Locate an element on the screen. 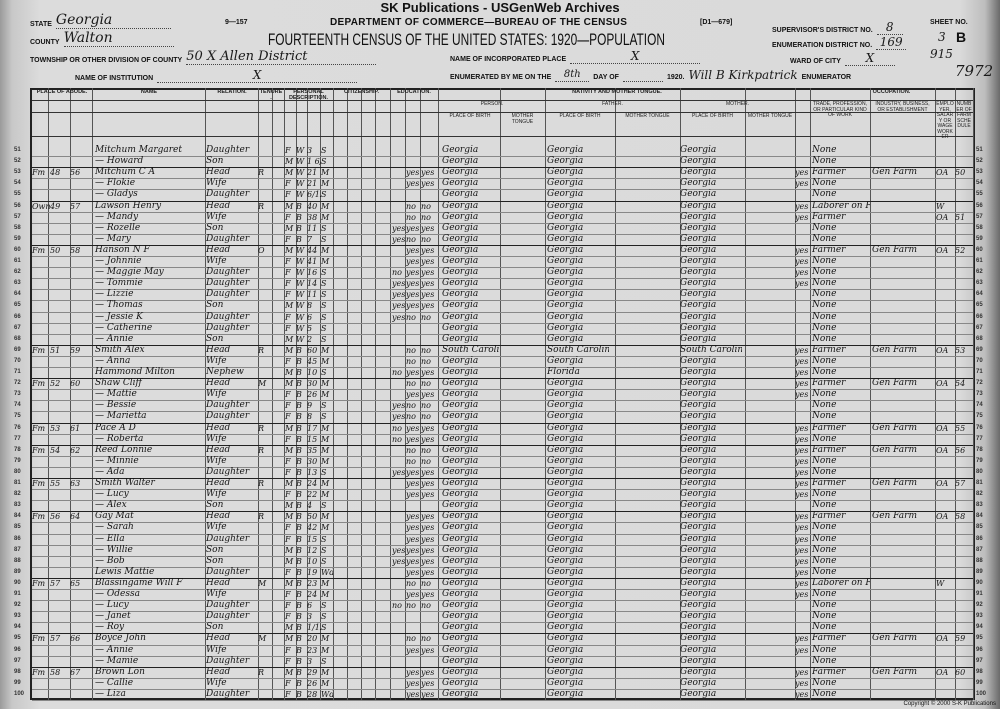 This screenshot has width=1000, height=709. line-number: 87 is located at coordinates (979, 549).